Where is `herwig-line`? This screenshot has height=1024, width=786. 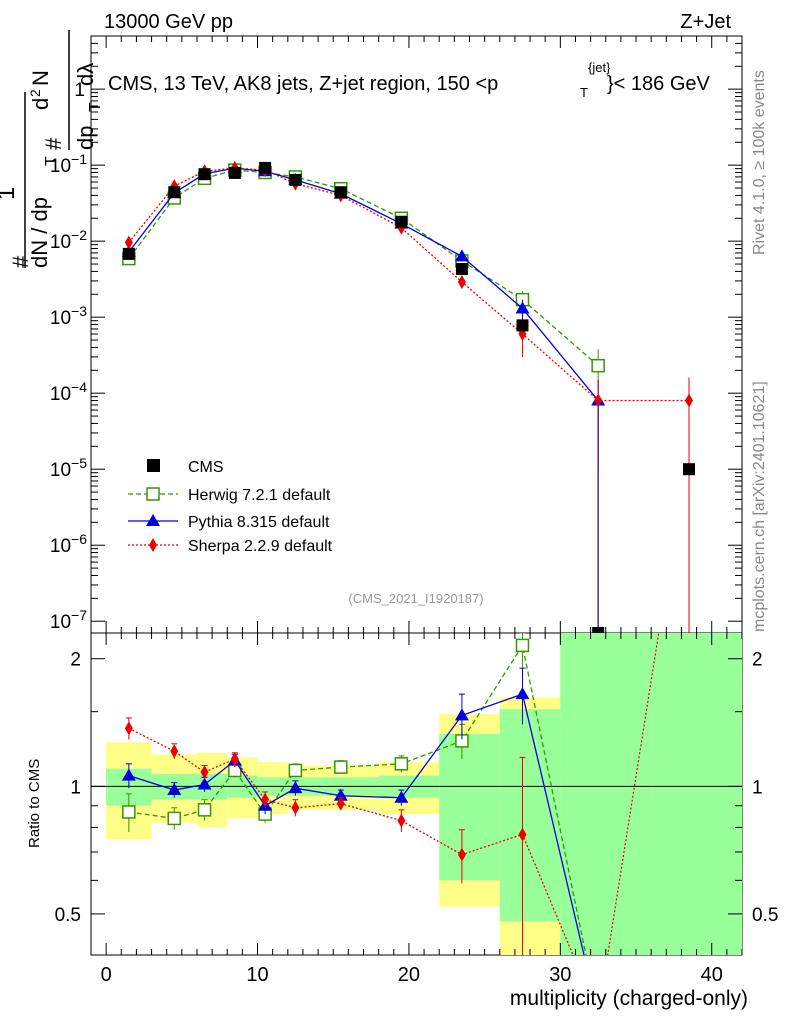
herwig-line is located at coordinates (363, 268).